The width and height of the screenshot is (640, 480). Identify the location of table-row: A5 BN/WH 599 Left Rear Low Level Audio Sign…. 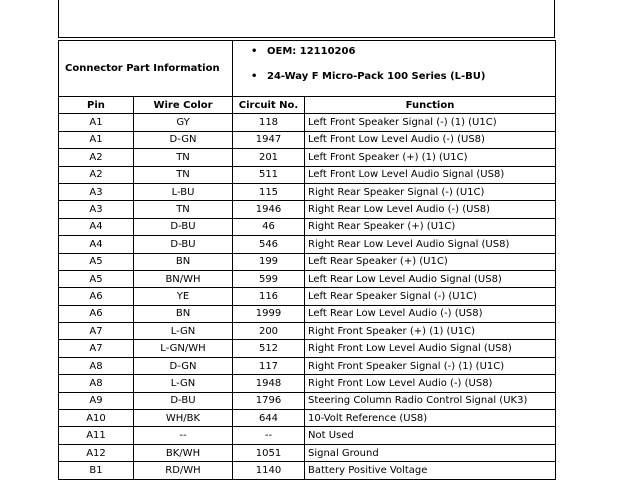
(307, 279).